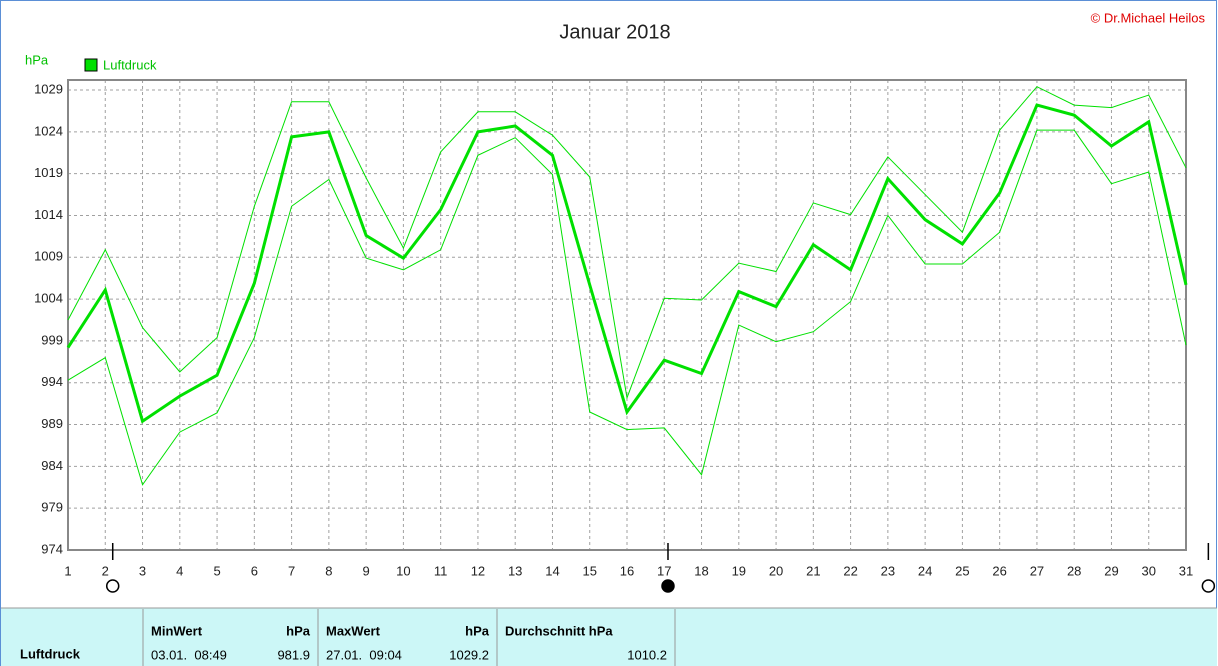 The height and width of the screenshot is (666, 1218). I want to click on x-tick-label: 17, so click(664, 570).